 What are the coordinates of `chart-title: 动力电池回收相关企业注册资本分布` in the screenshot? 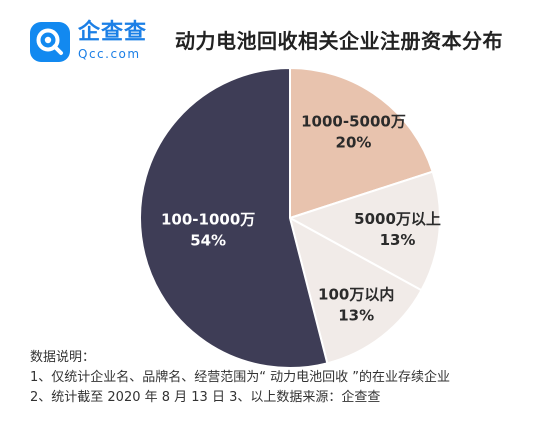 It's located at (339, 41).